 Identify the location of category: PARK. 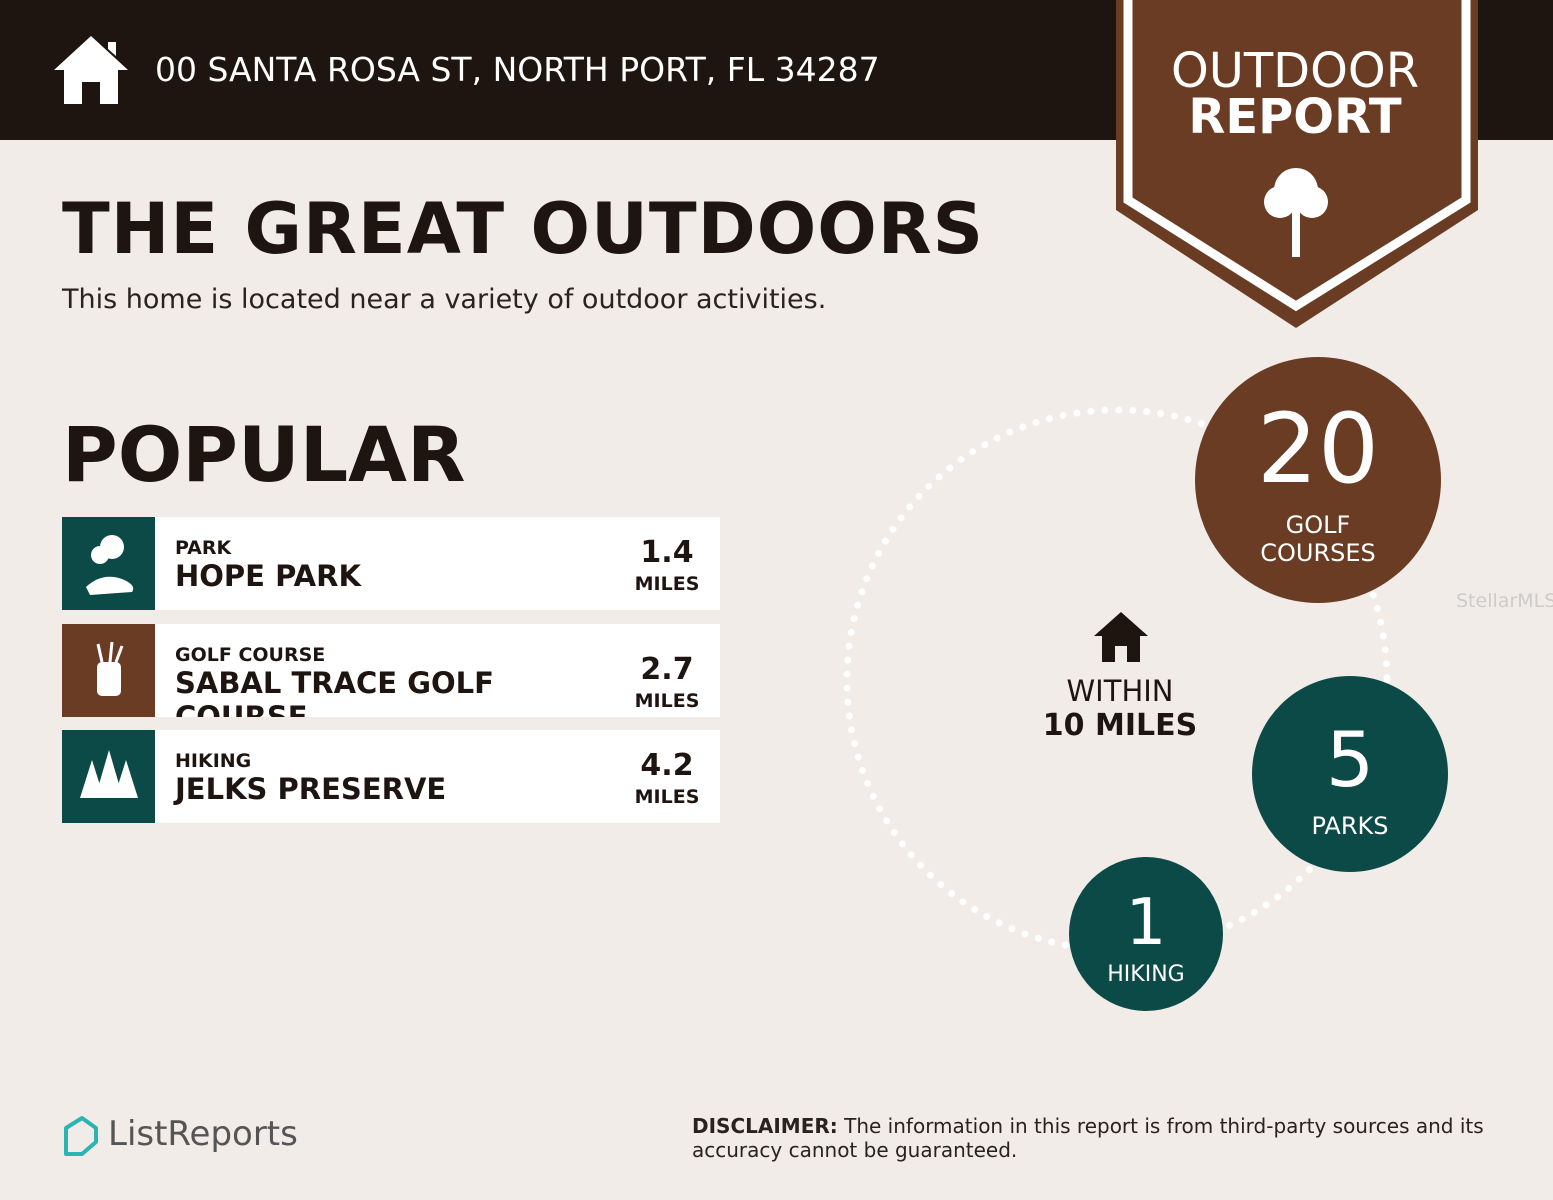
(203, 548).